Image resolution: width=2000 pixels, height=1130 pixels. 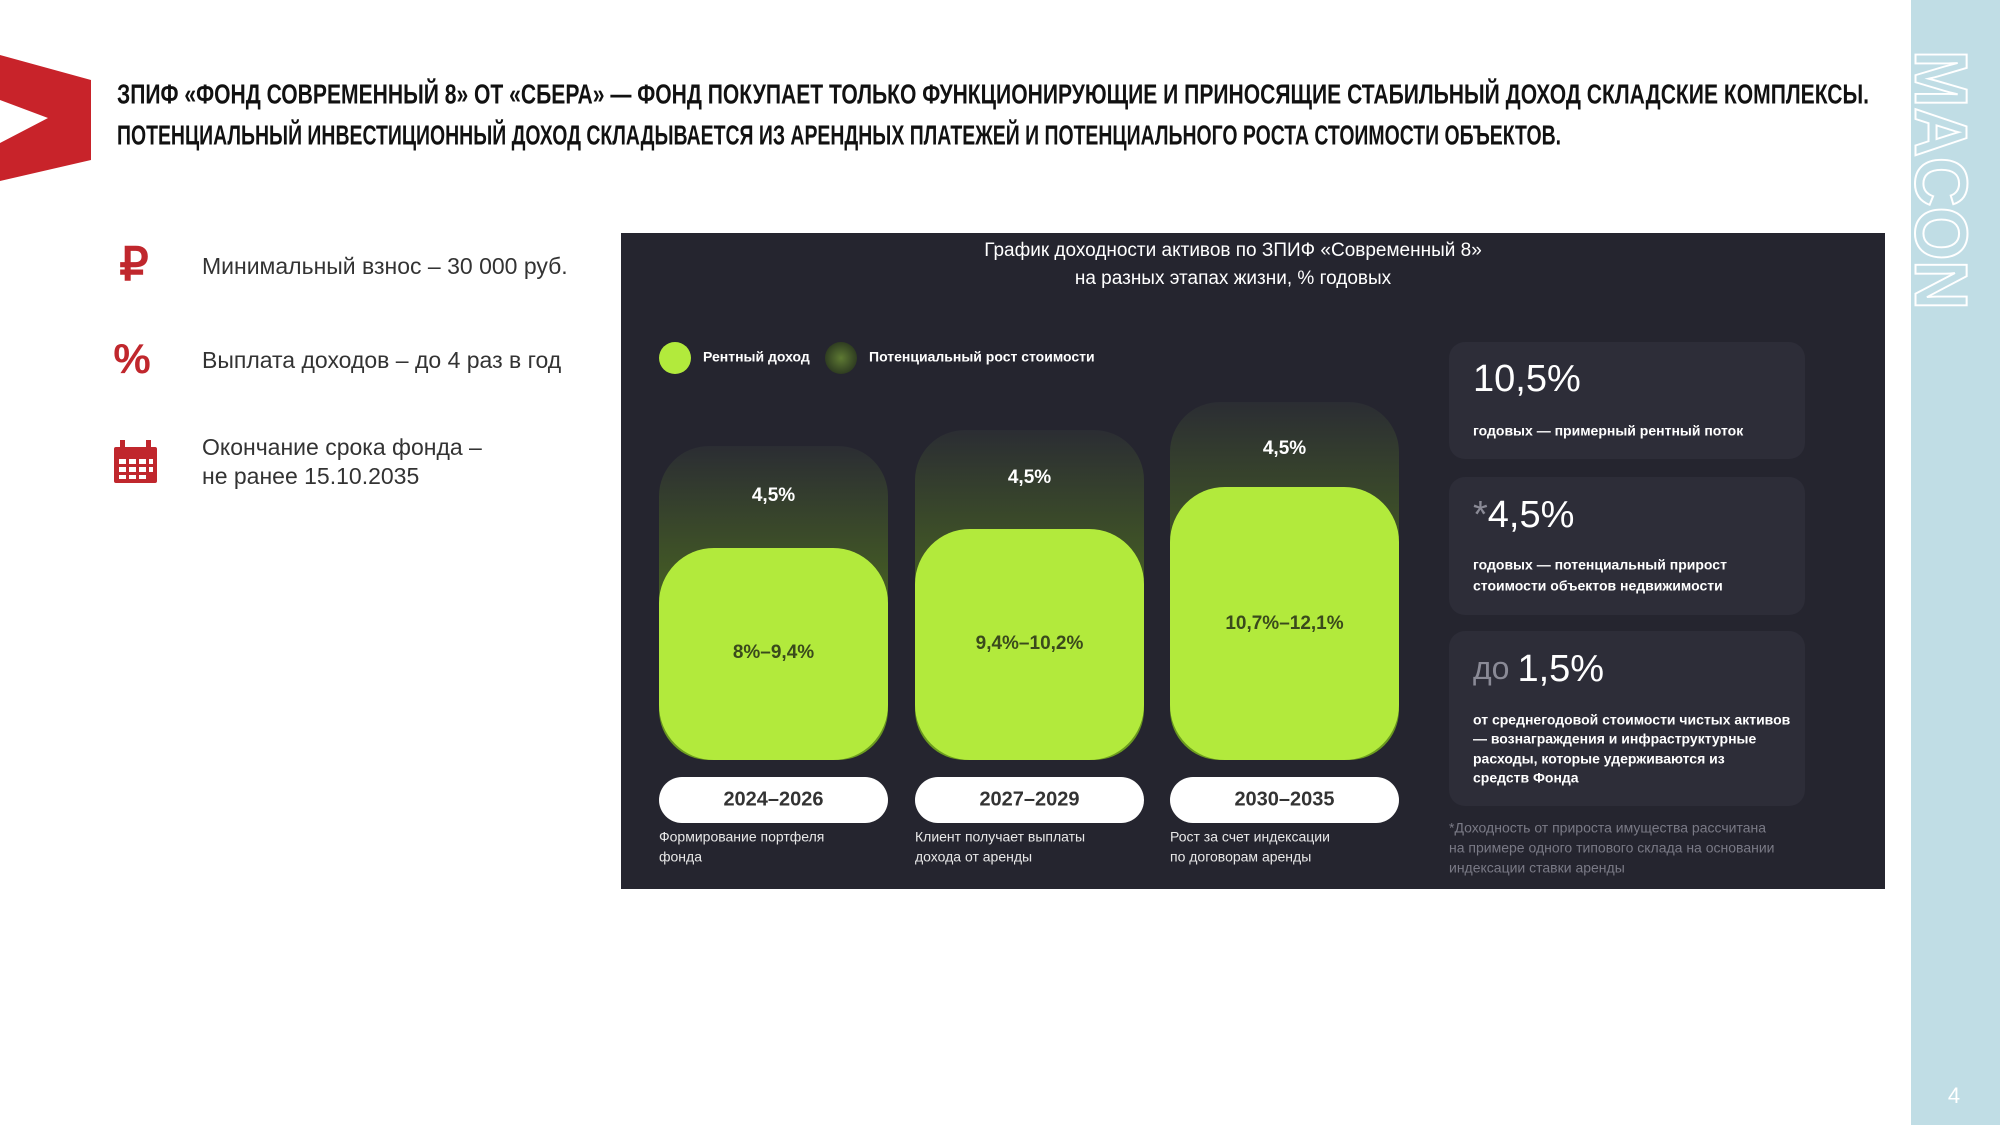 I want to click on card-text: стоимости объектов недвижимости, so click(x=1598, y=586).